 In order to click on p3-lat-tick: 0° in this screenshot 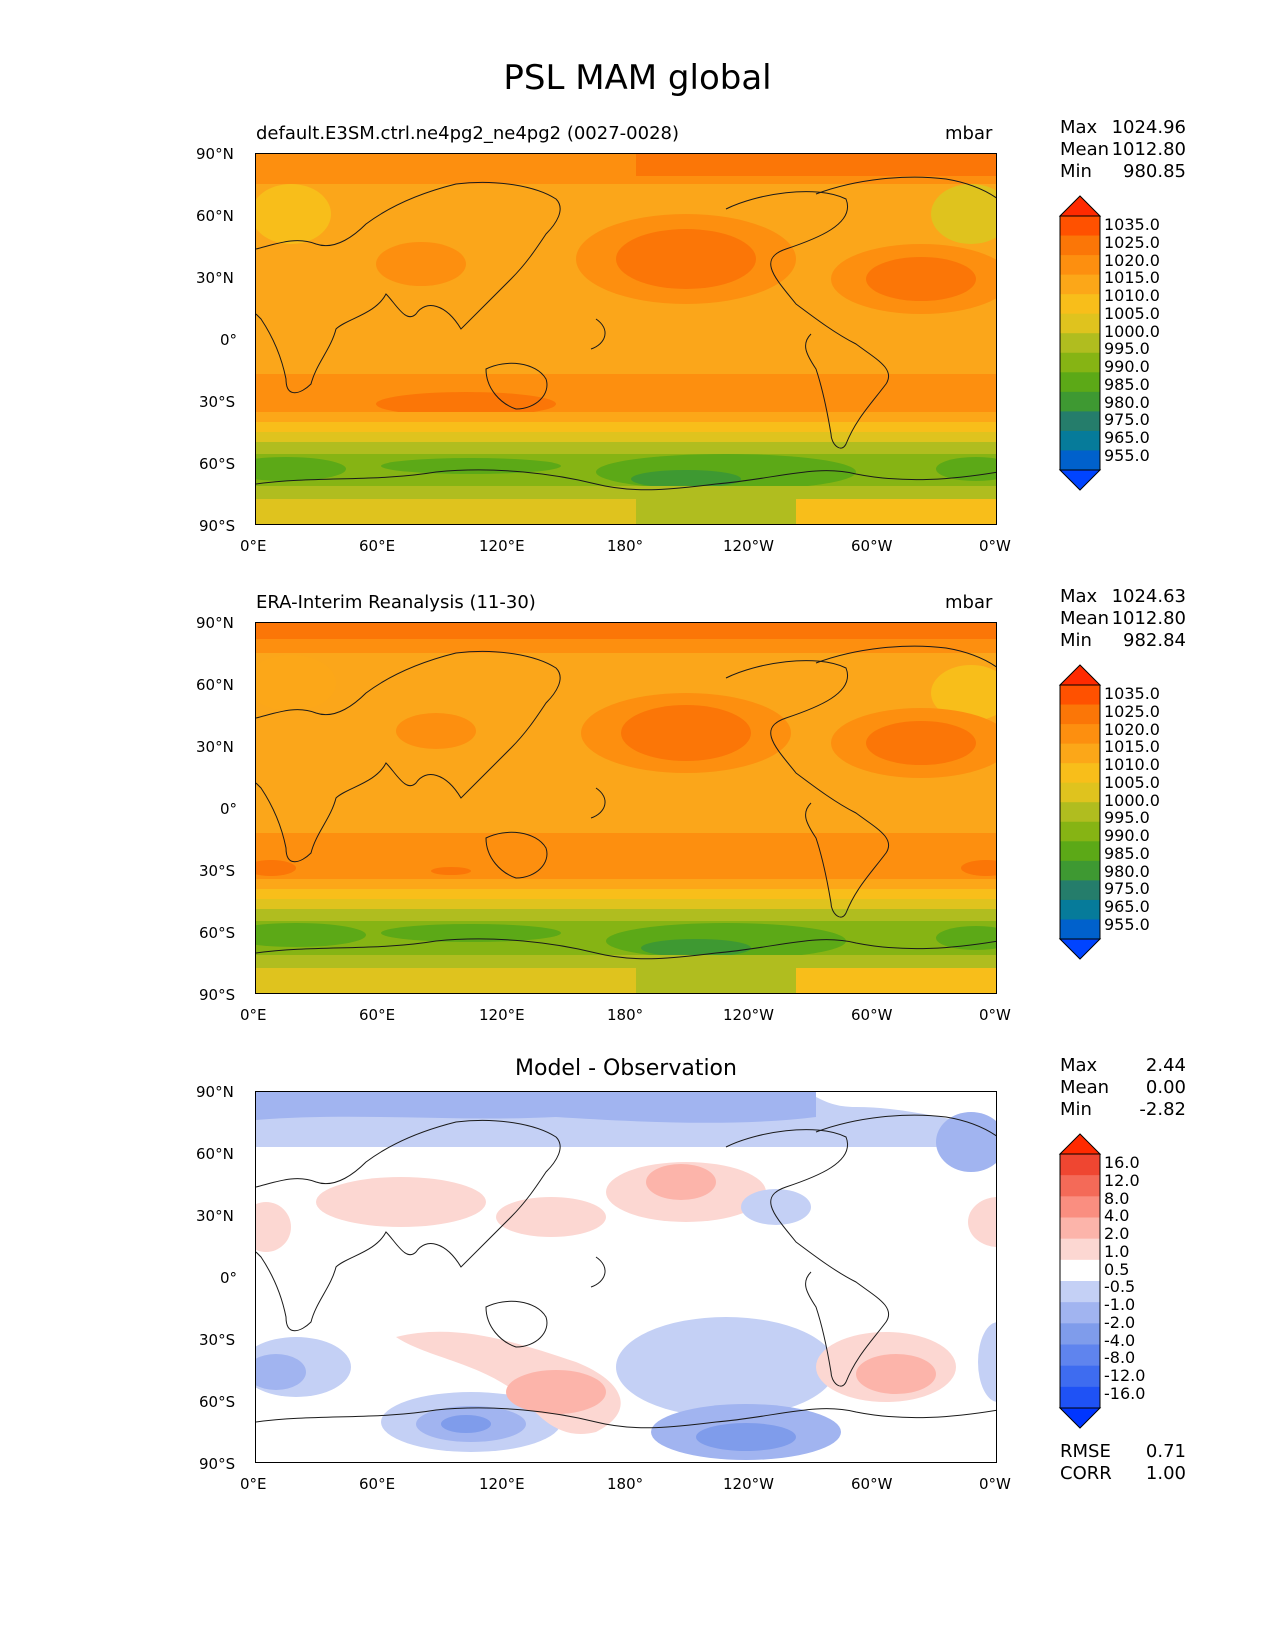, I will do `click(229, 1278)`.